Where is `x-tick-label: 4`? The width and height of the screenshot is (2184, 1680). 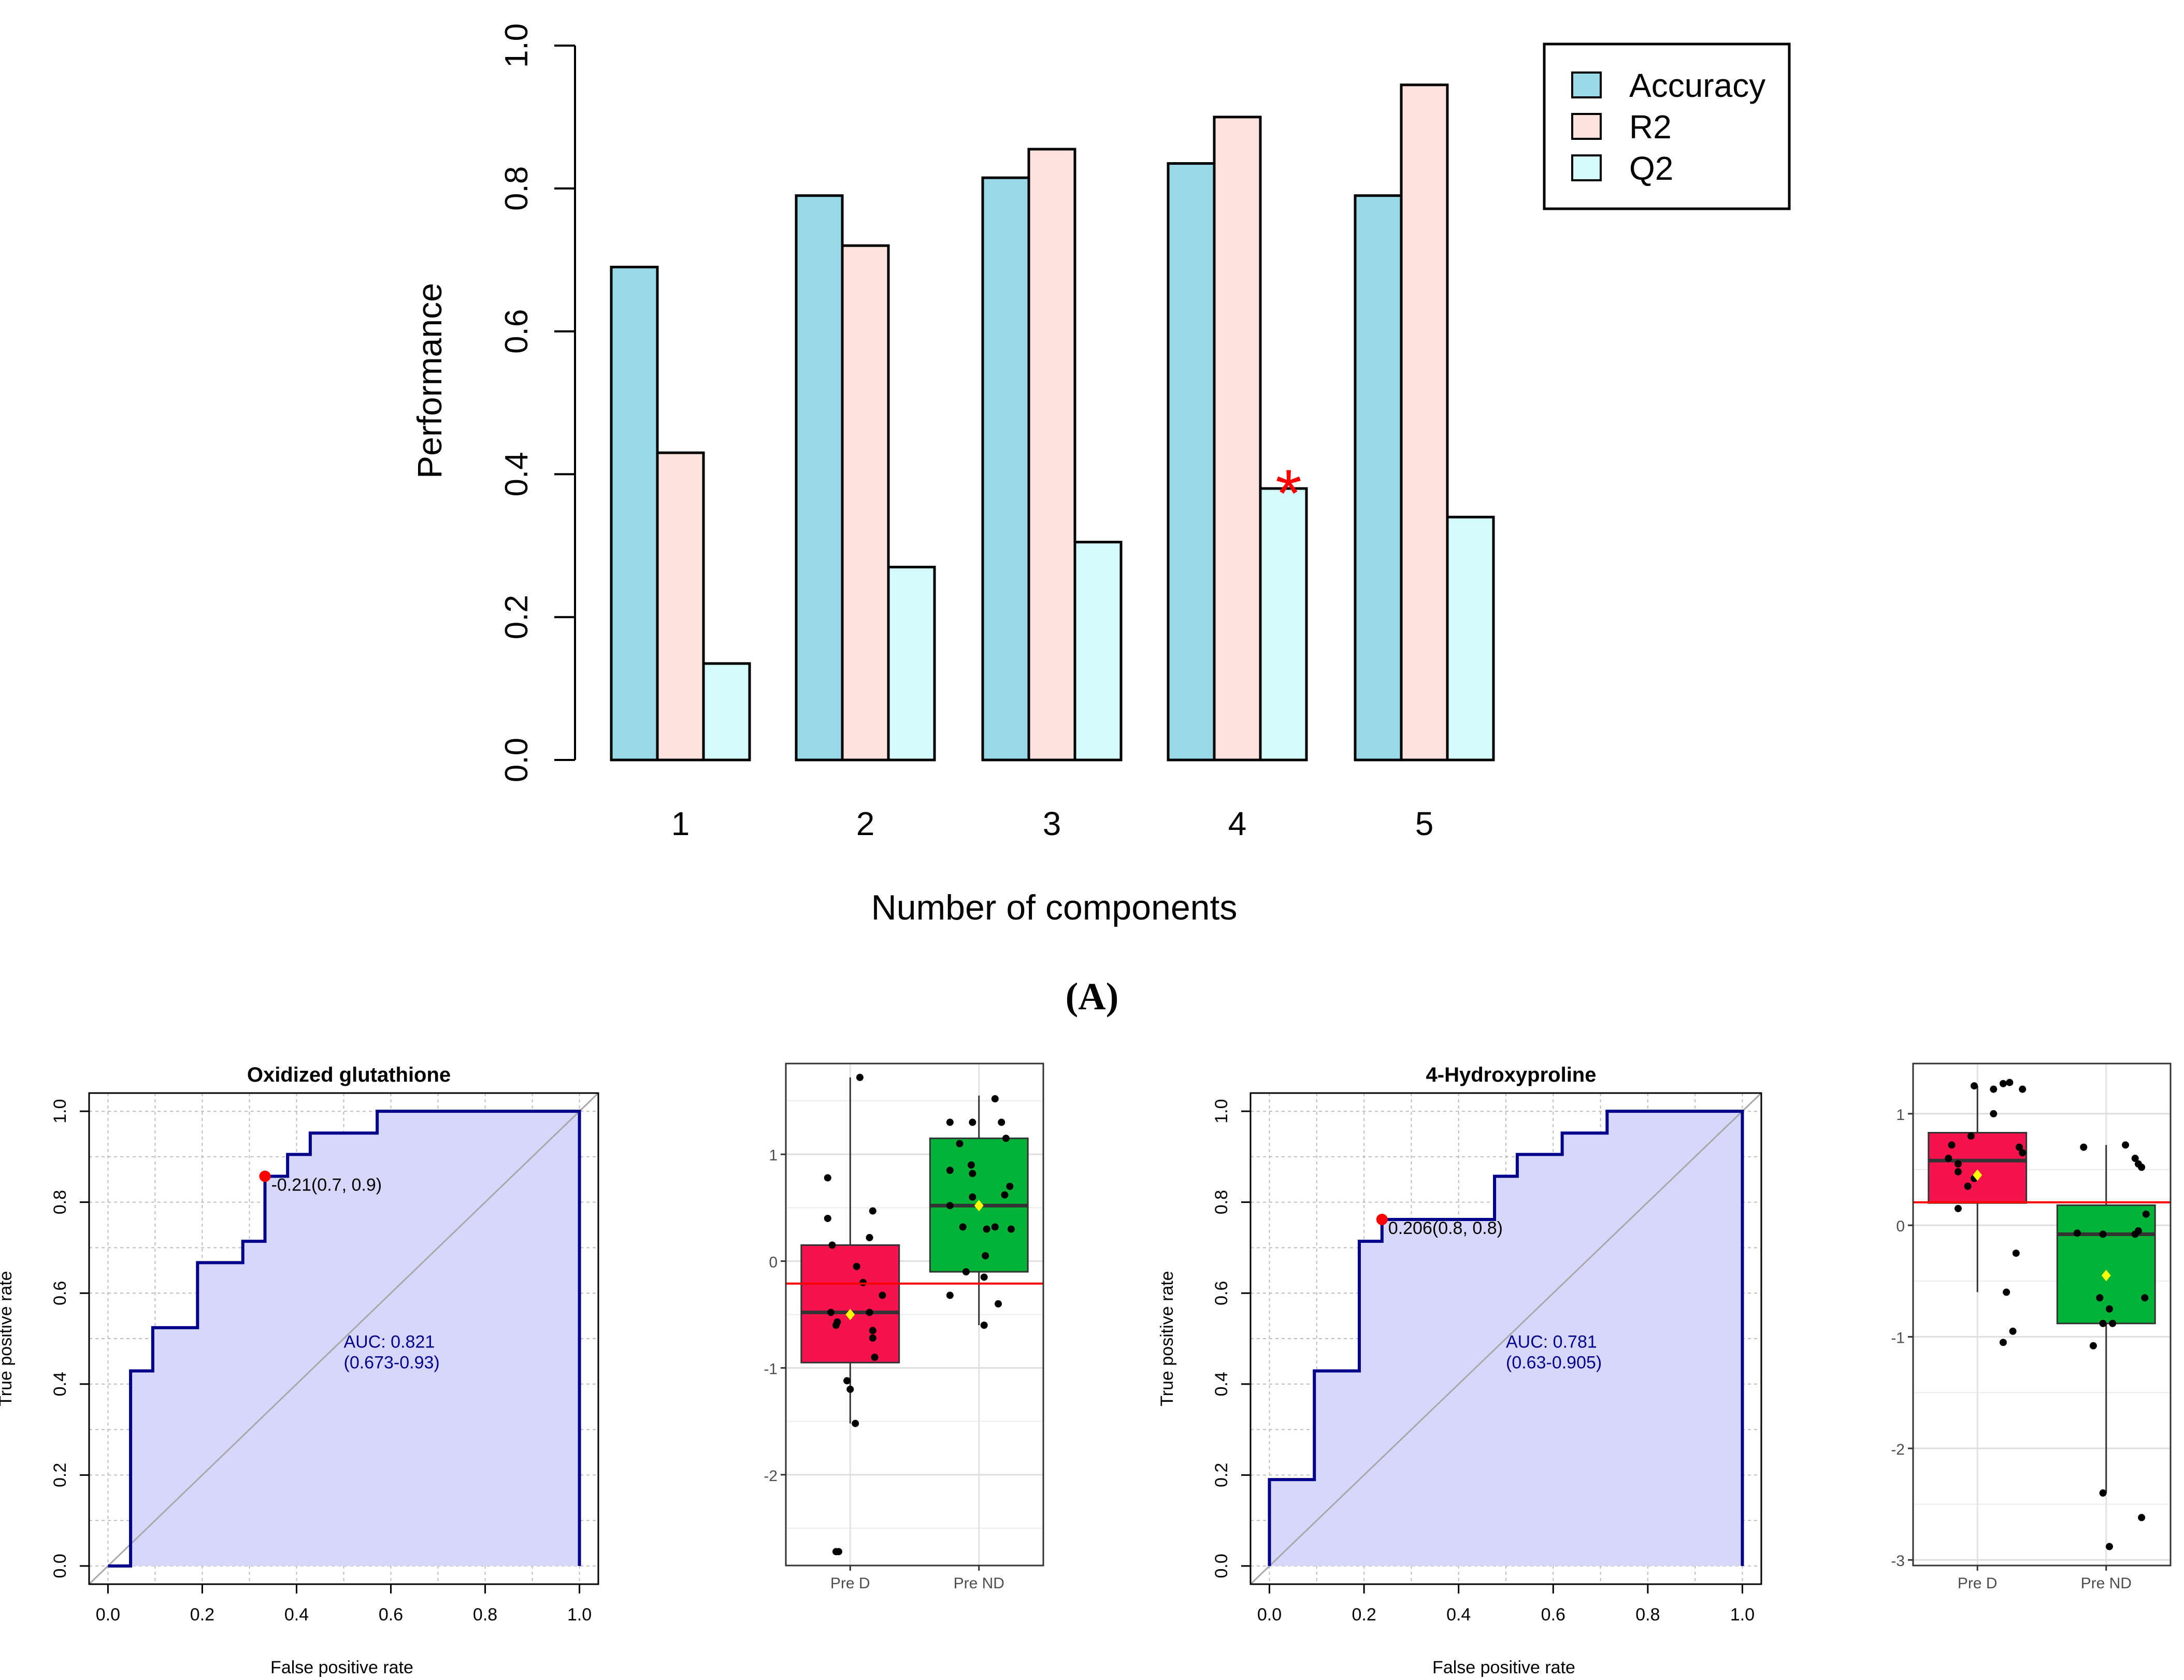
x-tick-label: 4 is located at coordinates (1237, 824).